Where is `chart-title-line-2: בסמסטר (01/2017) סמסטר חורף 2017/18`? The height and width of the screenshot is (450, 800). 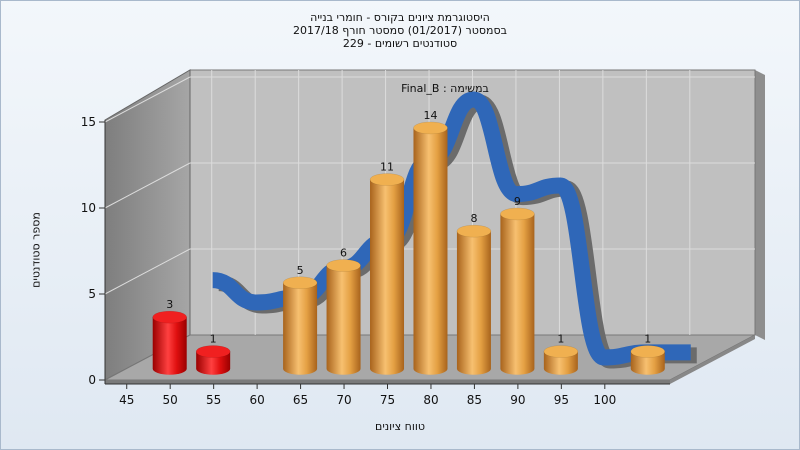
chart-title-line-2: בסמסטר (01/2017) סמסטר חורף 2017/18 is located at coordinates (400, 30).